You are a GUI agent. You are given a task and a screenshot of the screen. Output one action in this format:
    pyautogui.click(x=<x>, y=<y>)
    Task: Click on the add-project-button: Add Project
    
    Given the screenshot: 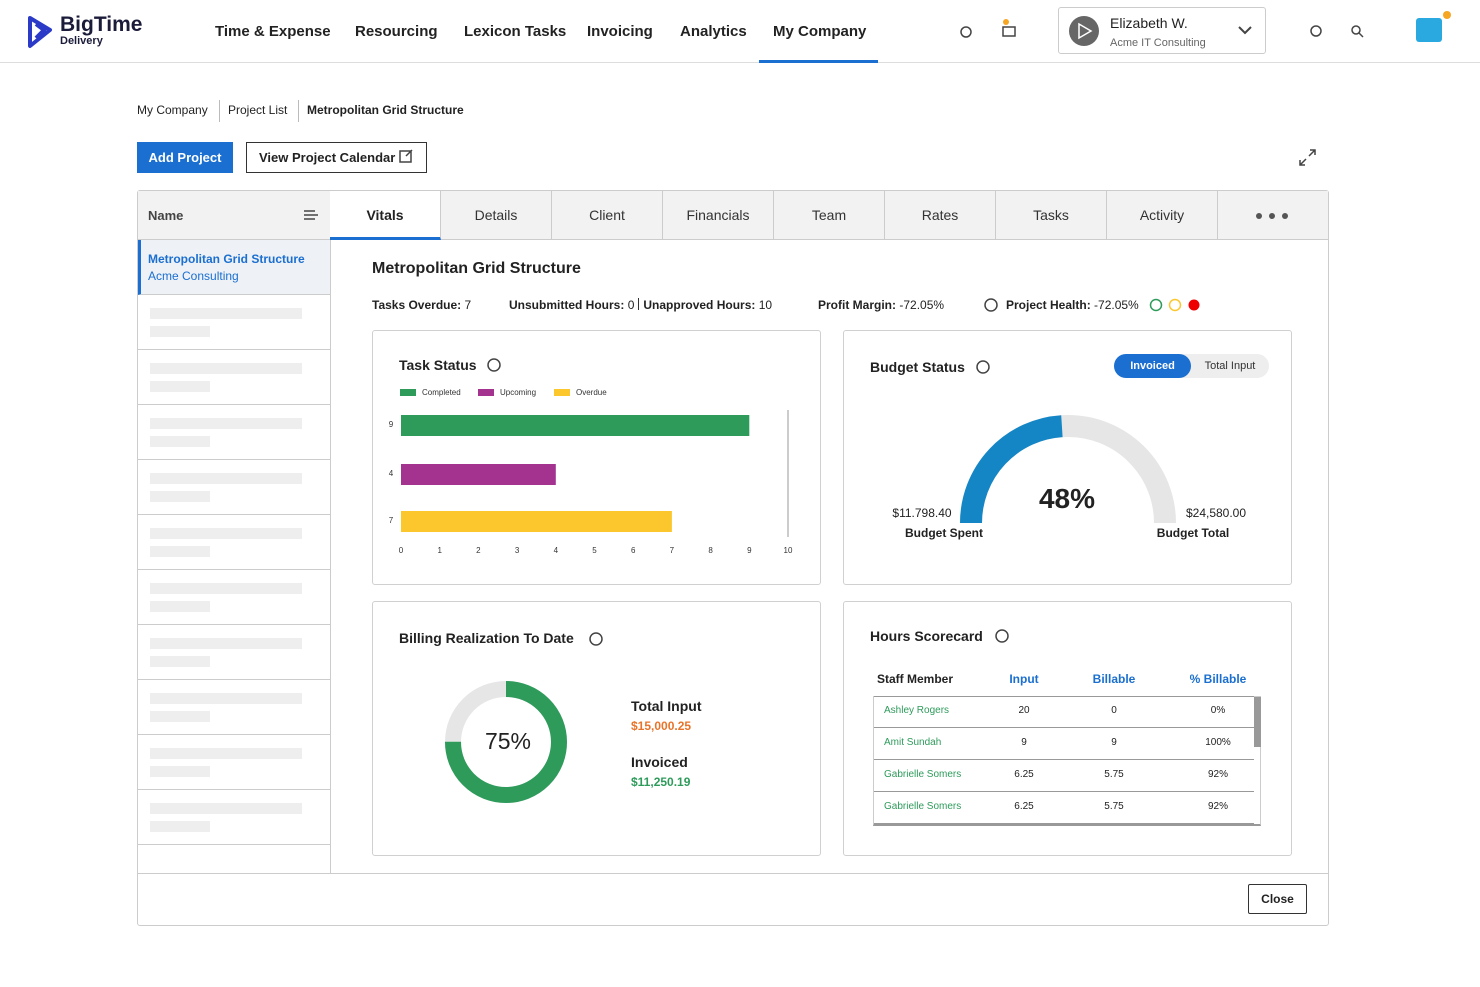 What is the action you would take?
    pyautogui.click(x=185, y=157)
    